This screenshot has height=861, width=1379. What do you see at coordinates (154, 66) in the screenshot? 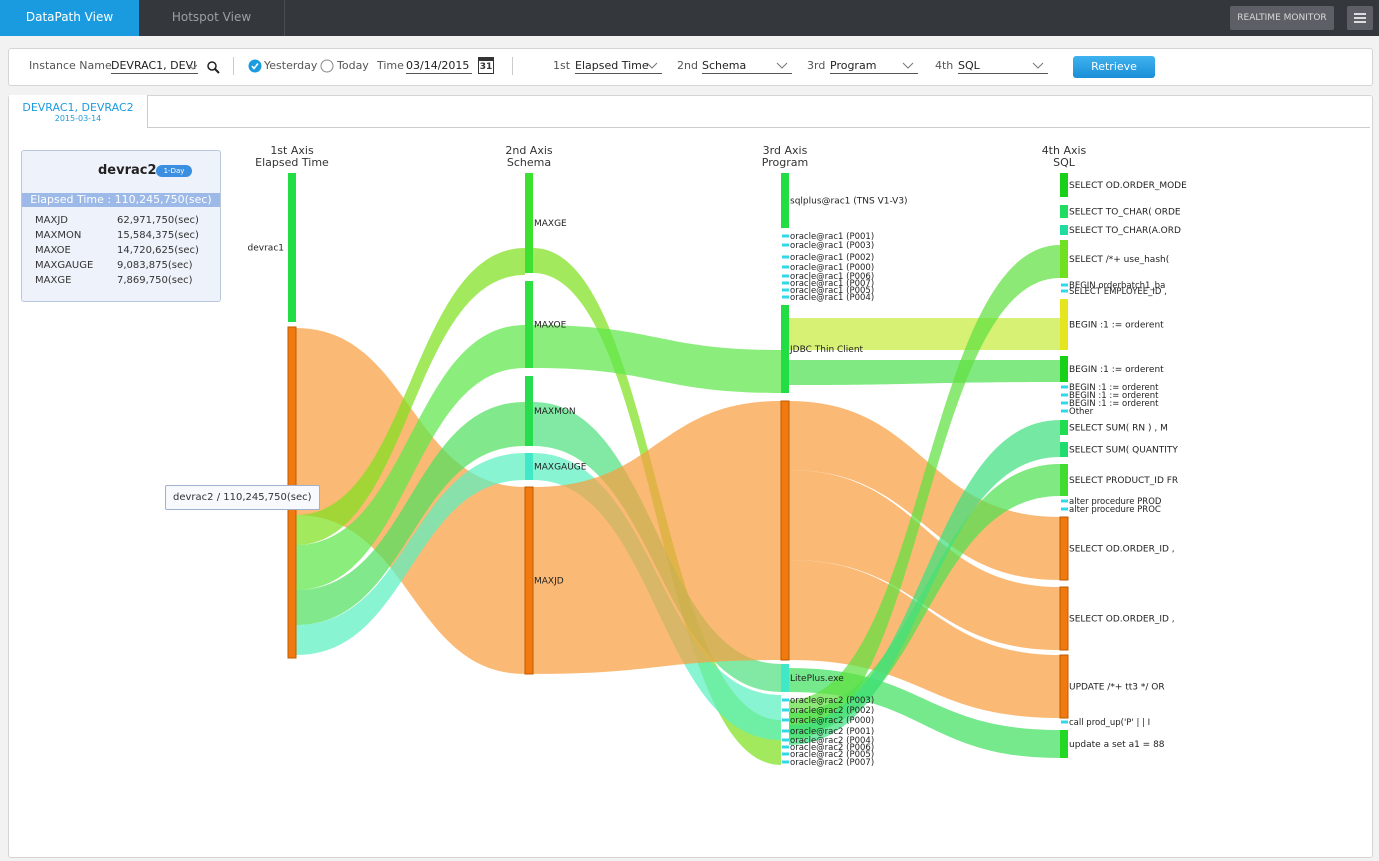
I see `instance-input: DEVRAC1, DEVI` at bounding box center [154, 66].